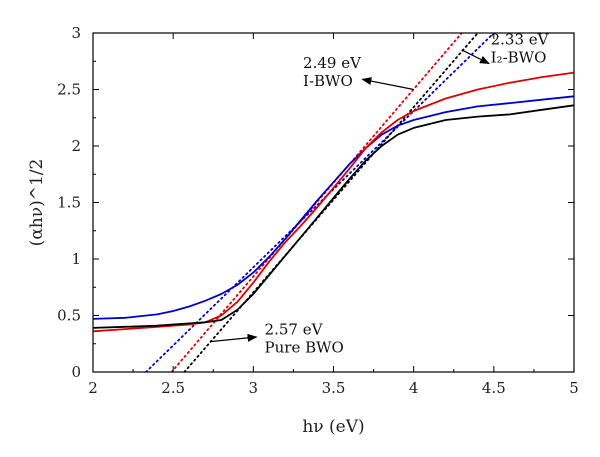 This screenshot has height=457, width=600. What do you see at coordinates (574, 388) in the screenshot?
I see `x-tick-label: 5` at bounding box center [574, 388].